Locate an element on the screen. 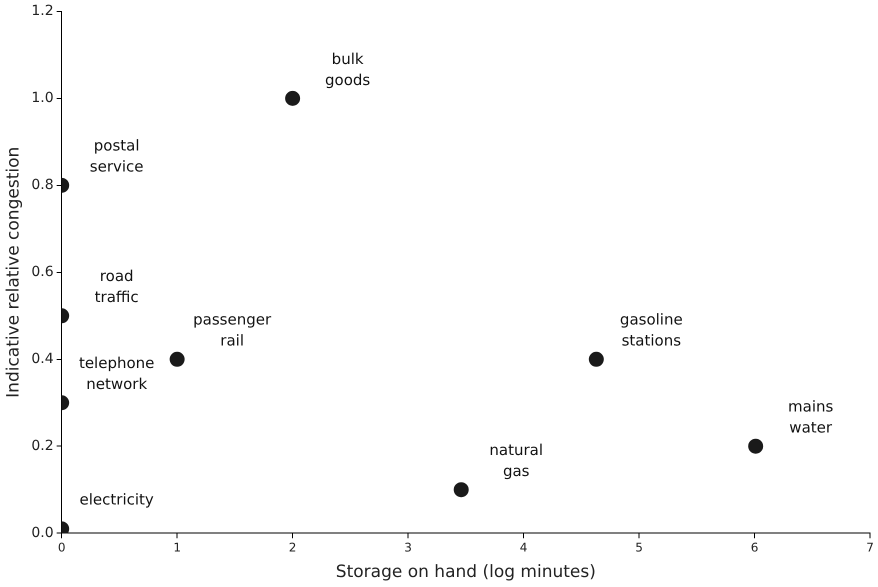 The width and height of the screenshot is (878, 587). x-tick-label: 4 is located at coordinates (524, 547).